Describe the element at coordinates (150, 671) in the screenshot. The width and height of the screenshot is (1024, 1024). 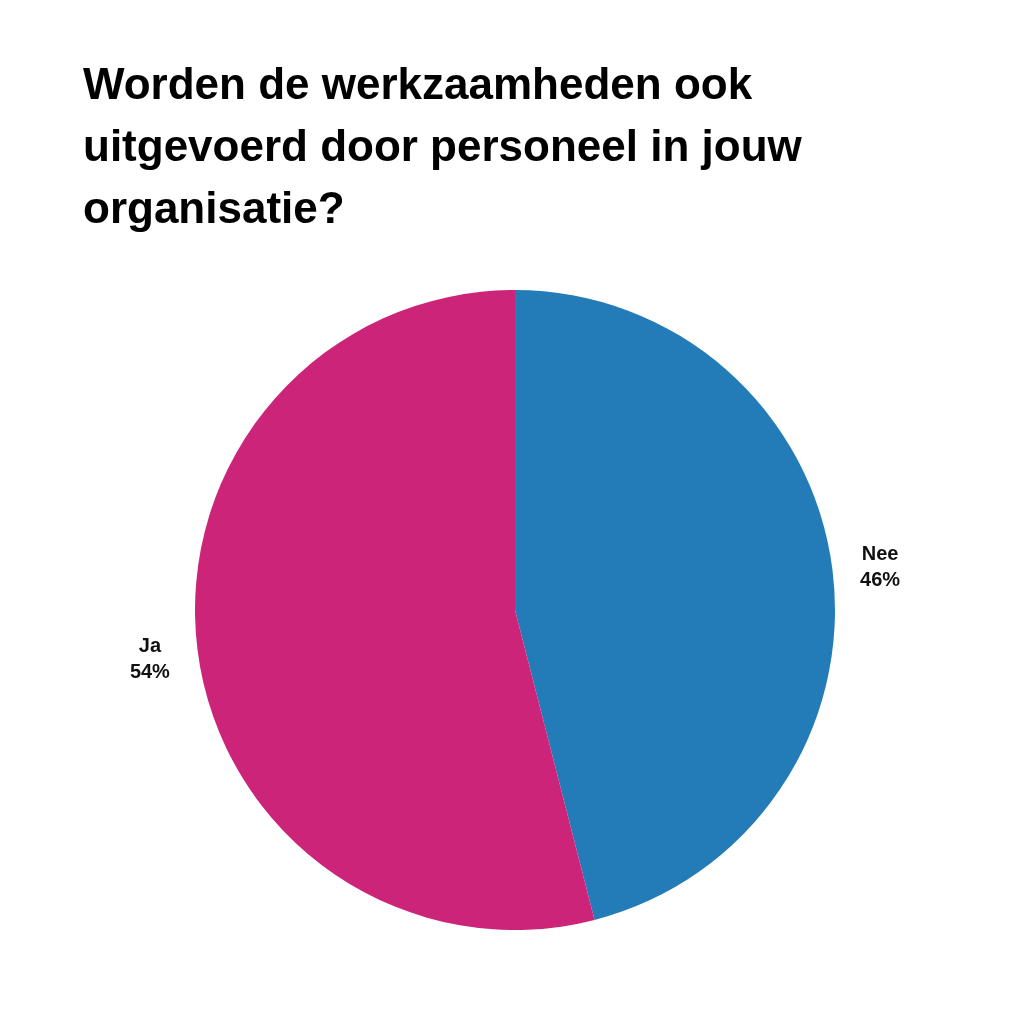
I see `data-label: 54%` at that location.